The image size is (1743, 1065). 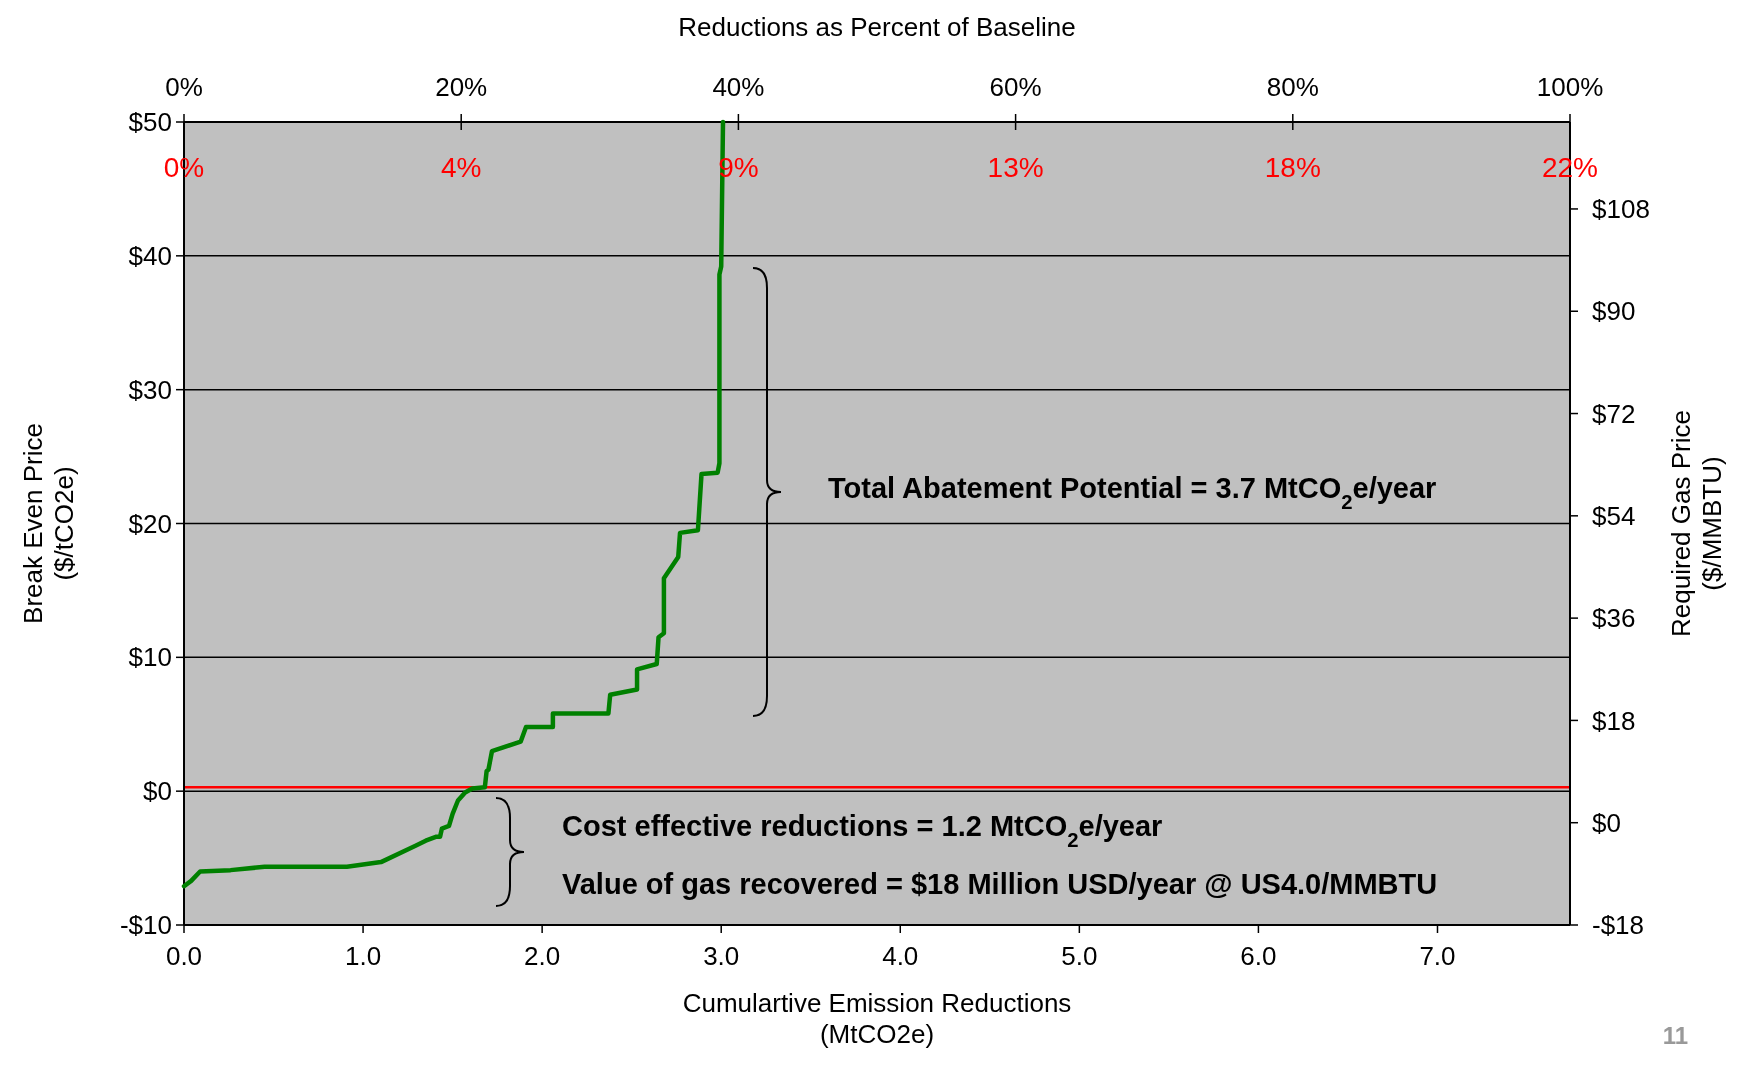 What do you see at coordinates (1132, 492) in the screenshot?
I see `annotation: Total Abatement Potential = 3.7 MtCO$_{2}$e/year` at bounding box center [1132, 492].